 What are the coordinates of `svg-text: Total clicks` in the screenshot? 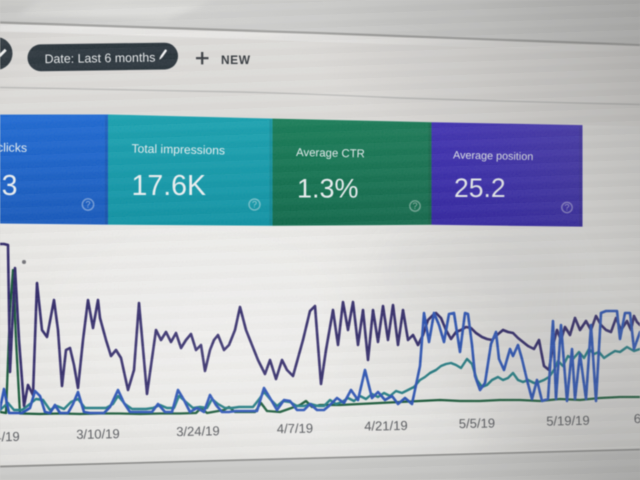 It's located at (13, 147).